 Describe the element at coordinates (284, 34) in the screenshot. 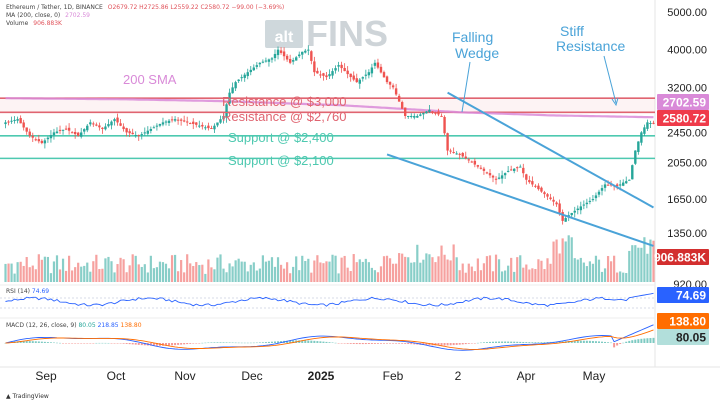

I see `watermark-alt-box` at that location.